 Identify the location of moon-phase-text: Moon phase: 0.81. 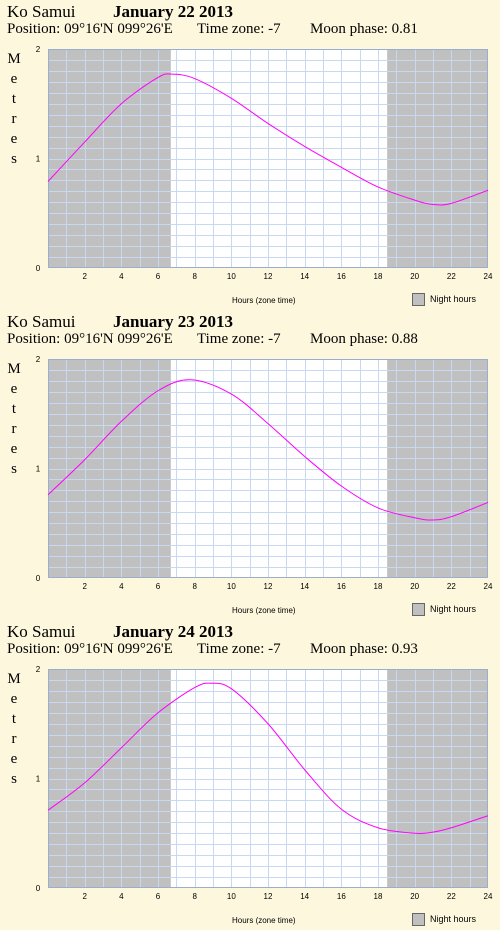
(364, 29).